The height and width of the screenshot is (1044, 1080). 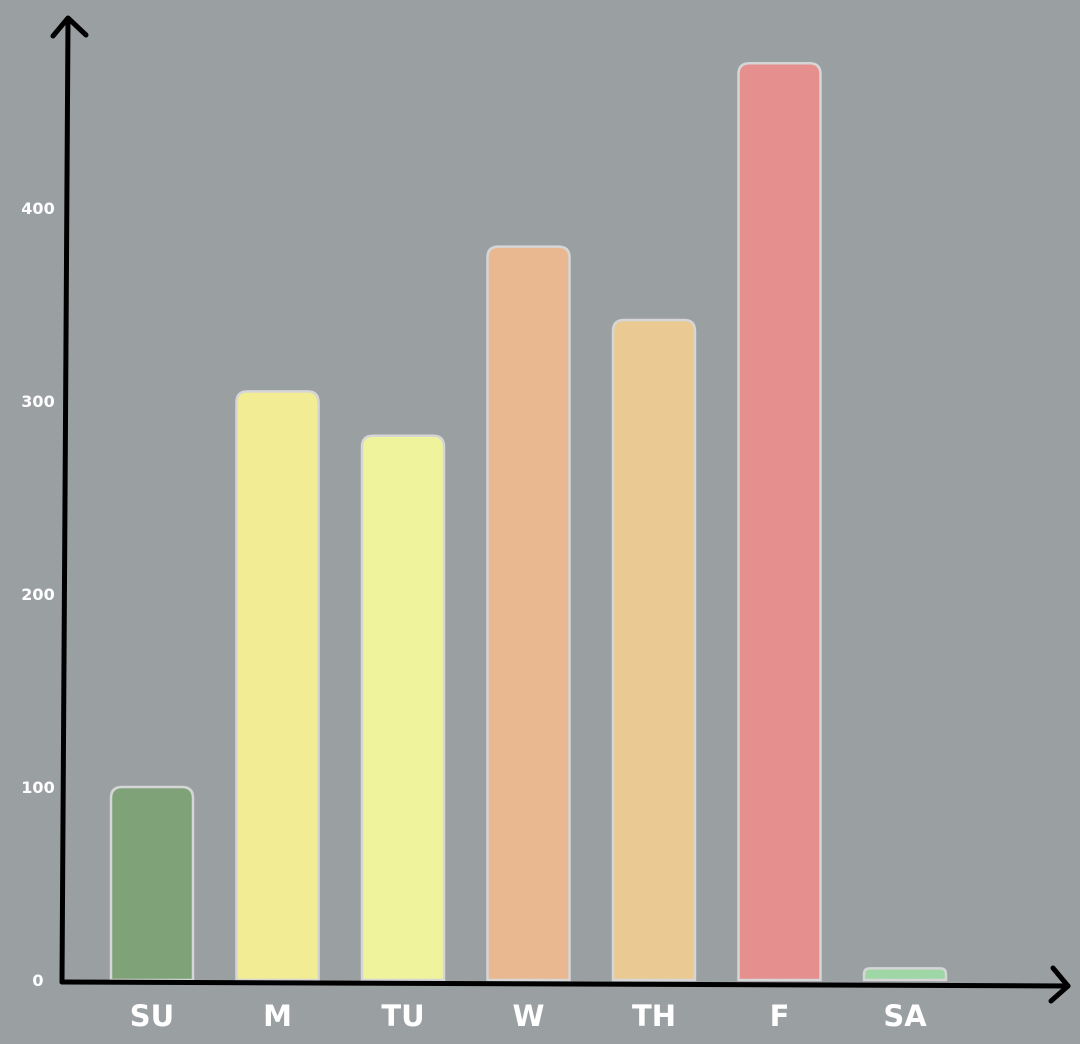 What do you see at coordinates (277, 1016) in the screenshot?
I see `x-tick-label-m: M` at bounding box center [277, 1016].